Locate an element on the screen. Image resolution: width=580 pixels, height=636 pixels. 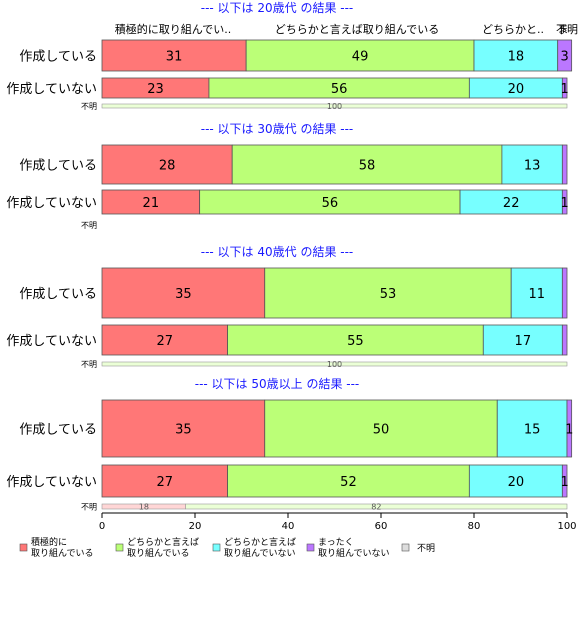
legend-label-4-line2: 取り組んでいない is located at coordinates (354, 553).